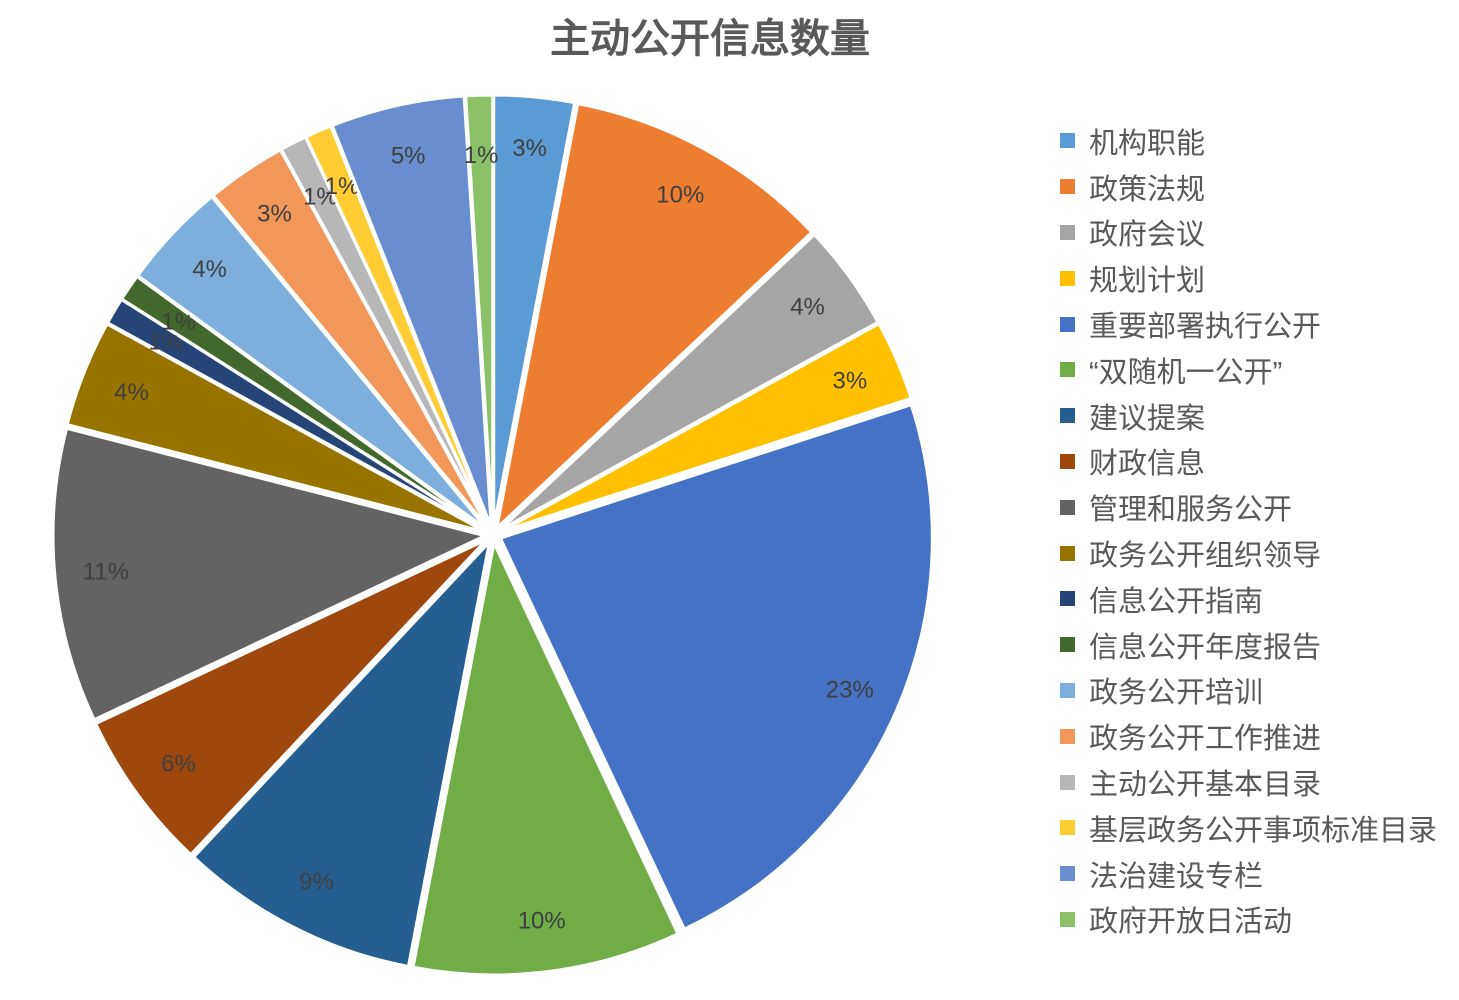 Image resolution: width=1459 pixels, height=1000 pixels. I want to click on legend-item: 财政信息, so click(1248, 462).